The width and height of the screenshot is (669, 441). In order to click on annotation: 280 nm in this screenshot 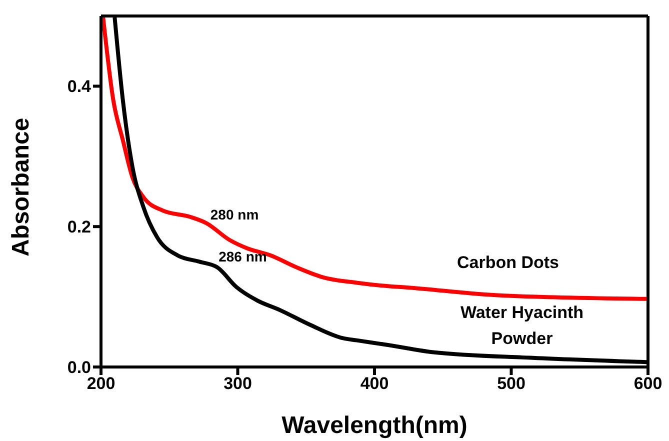, I will do `click(234, 214)`.